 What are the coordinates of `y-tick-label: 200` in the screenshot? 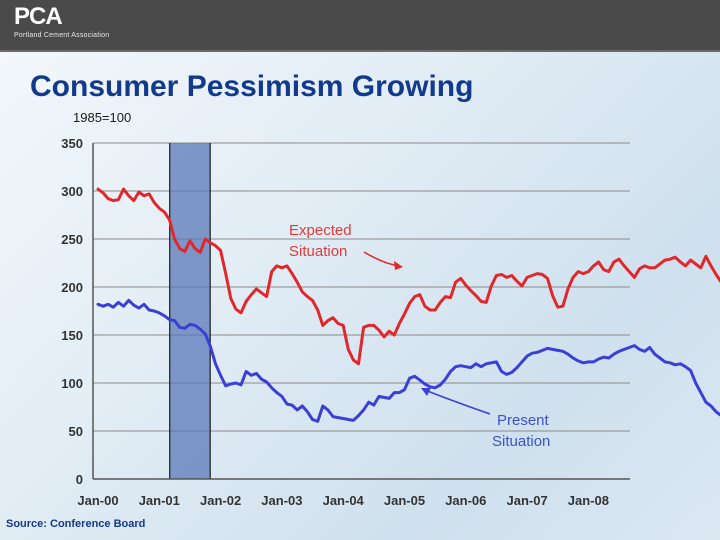 It's located at (72, 287).